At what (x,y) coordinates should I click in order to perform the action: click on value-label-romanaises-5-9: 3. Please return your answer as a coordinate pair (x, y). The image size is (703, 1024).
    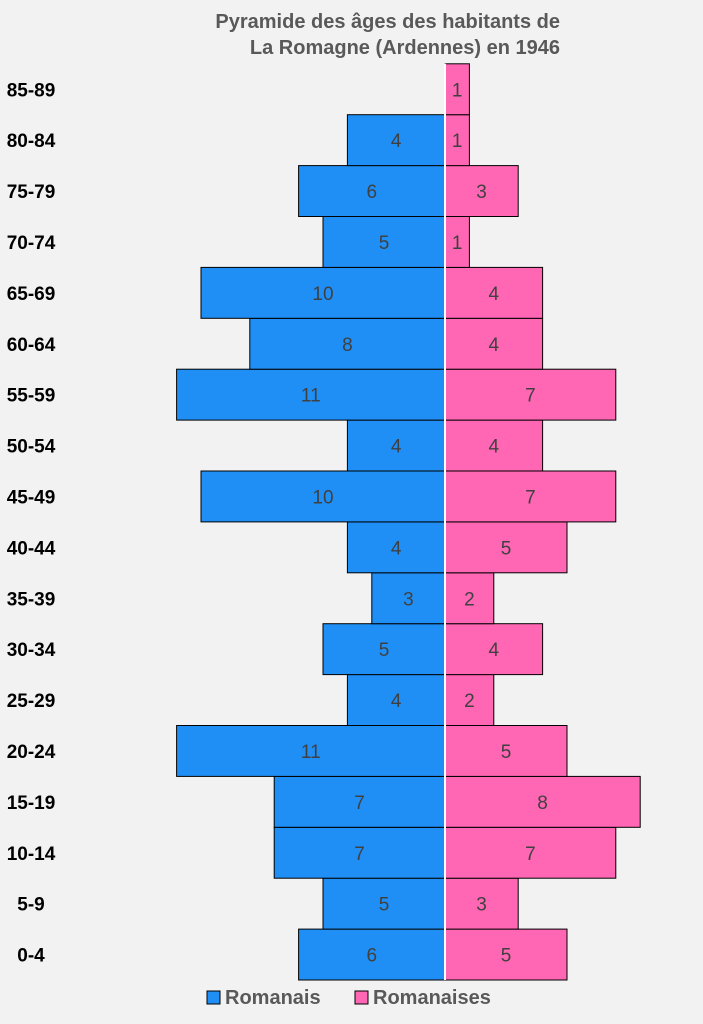
    Looking at the image, I should click on (481, 905).